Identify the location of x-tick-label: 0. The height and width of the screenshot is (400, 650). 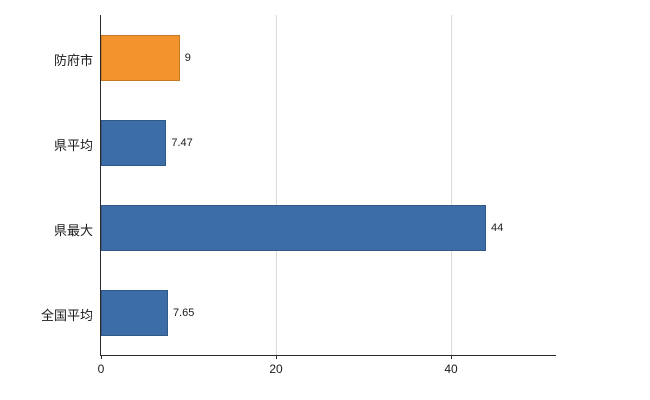
(101, 369).